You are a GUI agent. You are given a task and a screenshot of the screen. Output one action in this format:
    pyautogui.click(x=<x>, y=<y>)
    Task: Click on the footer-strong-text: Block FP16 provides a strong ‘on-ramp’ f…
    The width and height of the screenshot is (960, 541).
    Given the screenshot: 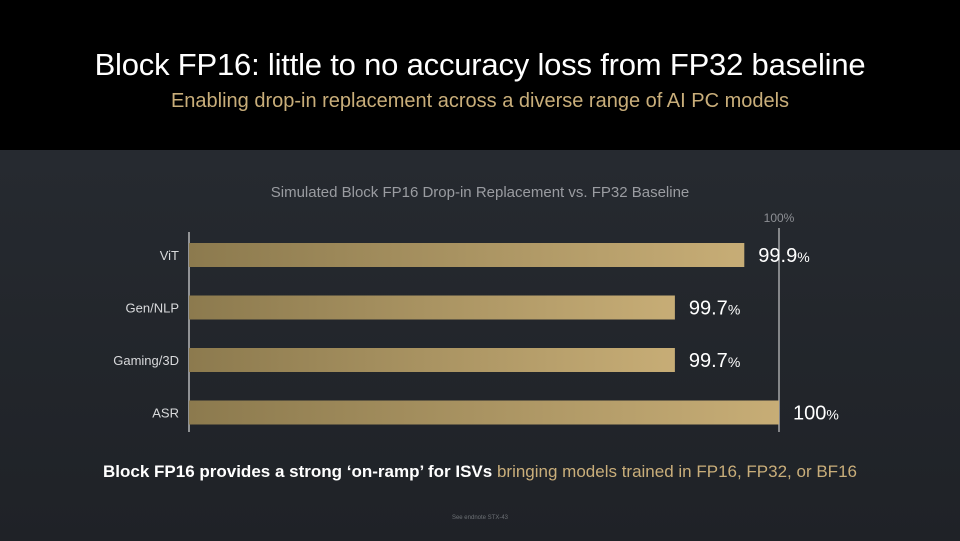 What is the action you would take?
    pyautogui.click(x=298, y=471)
    